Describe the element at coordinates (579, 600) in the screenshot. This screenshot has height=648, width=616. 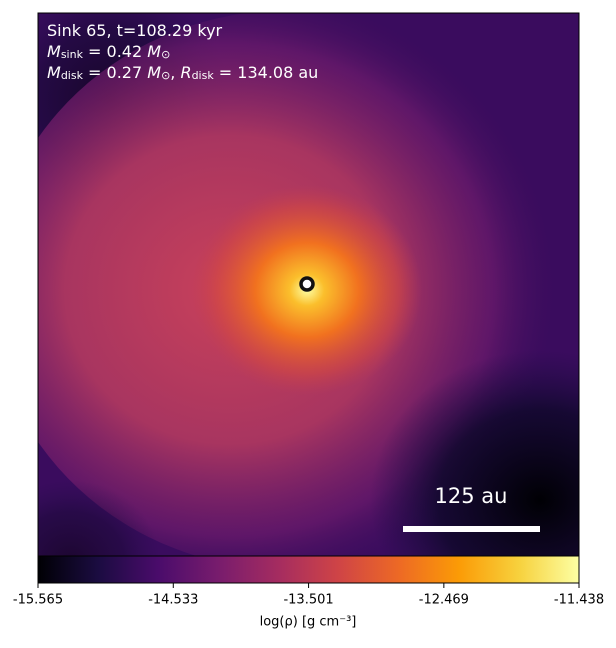
I see `colorbar-tick-label: -11.438` at that location.